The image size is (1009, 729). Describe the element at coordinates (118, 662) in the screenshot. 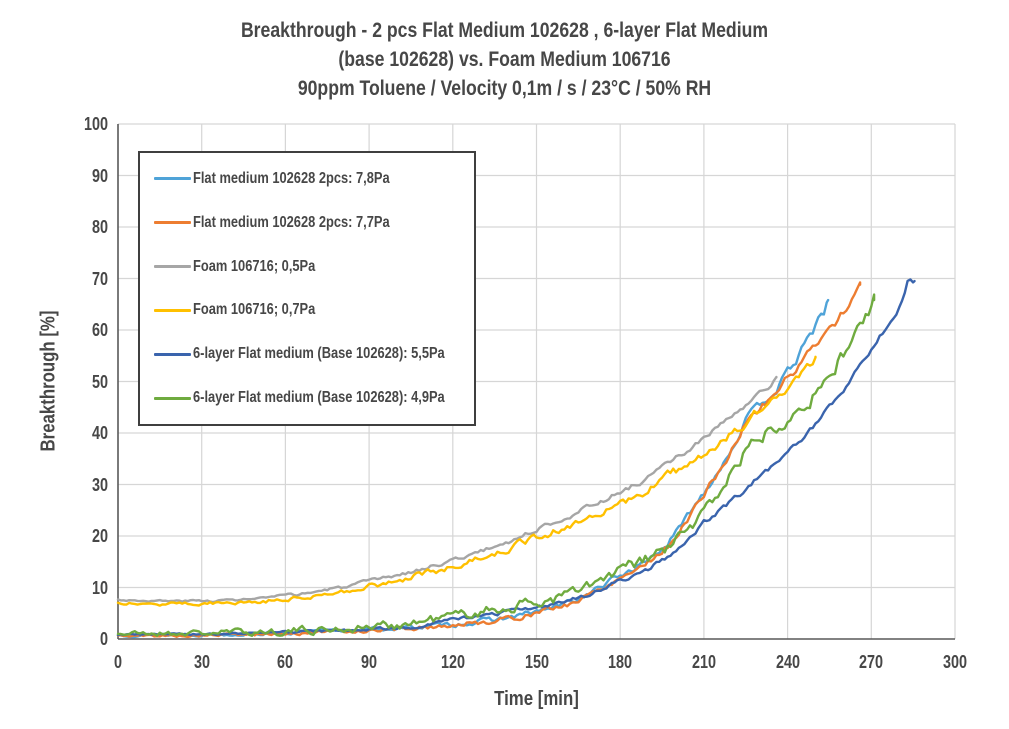

I see `x-tick-label: 0` at that location.